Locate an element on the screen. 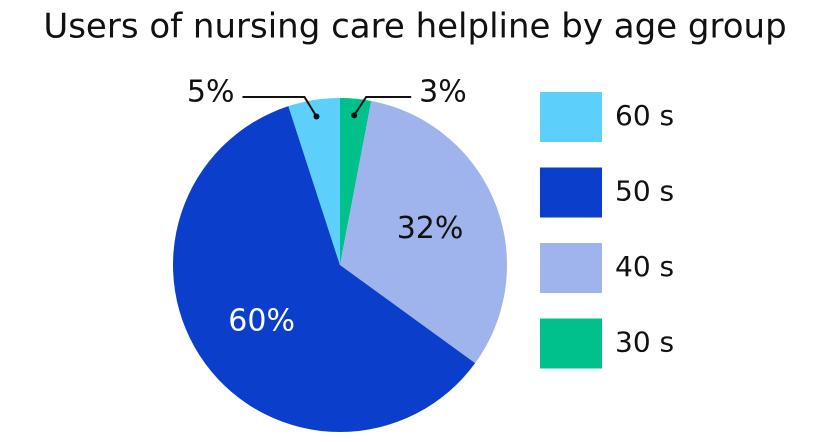 The width and height of the screenshot is (830, 442). data-label: 32% is located at coordinates (430, 228).